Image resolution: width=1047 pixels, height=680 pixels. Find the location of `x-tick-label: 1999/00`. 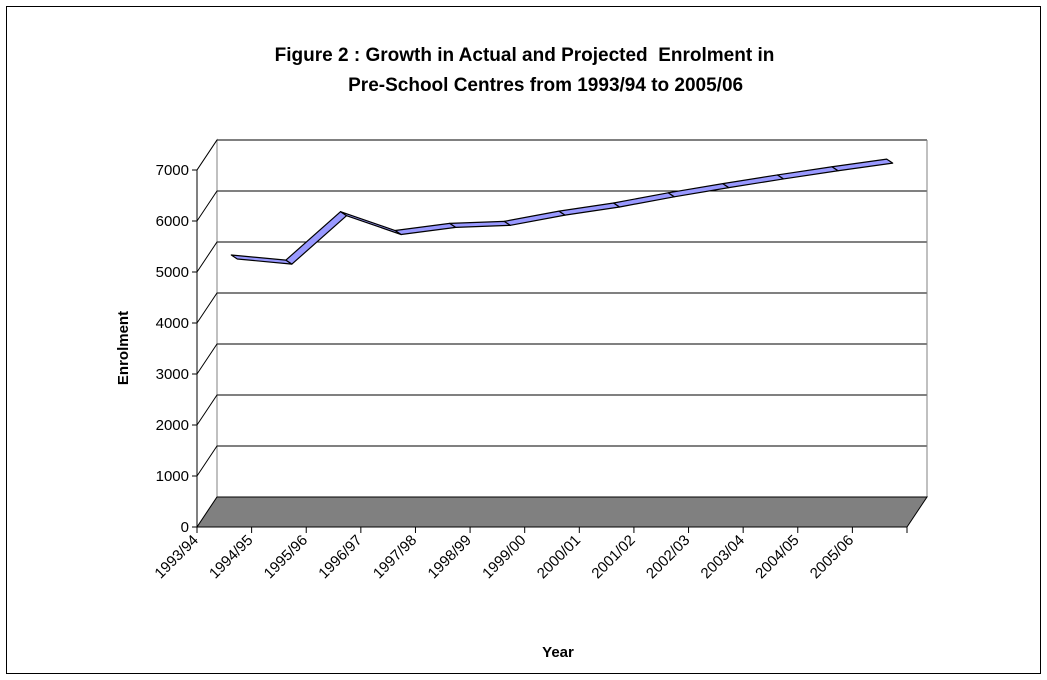

x-tick-label: 1999/00 is located at coordinates (504, 557).